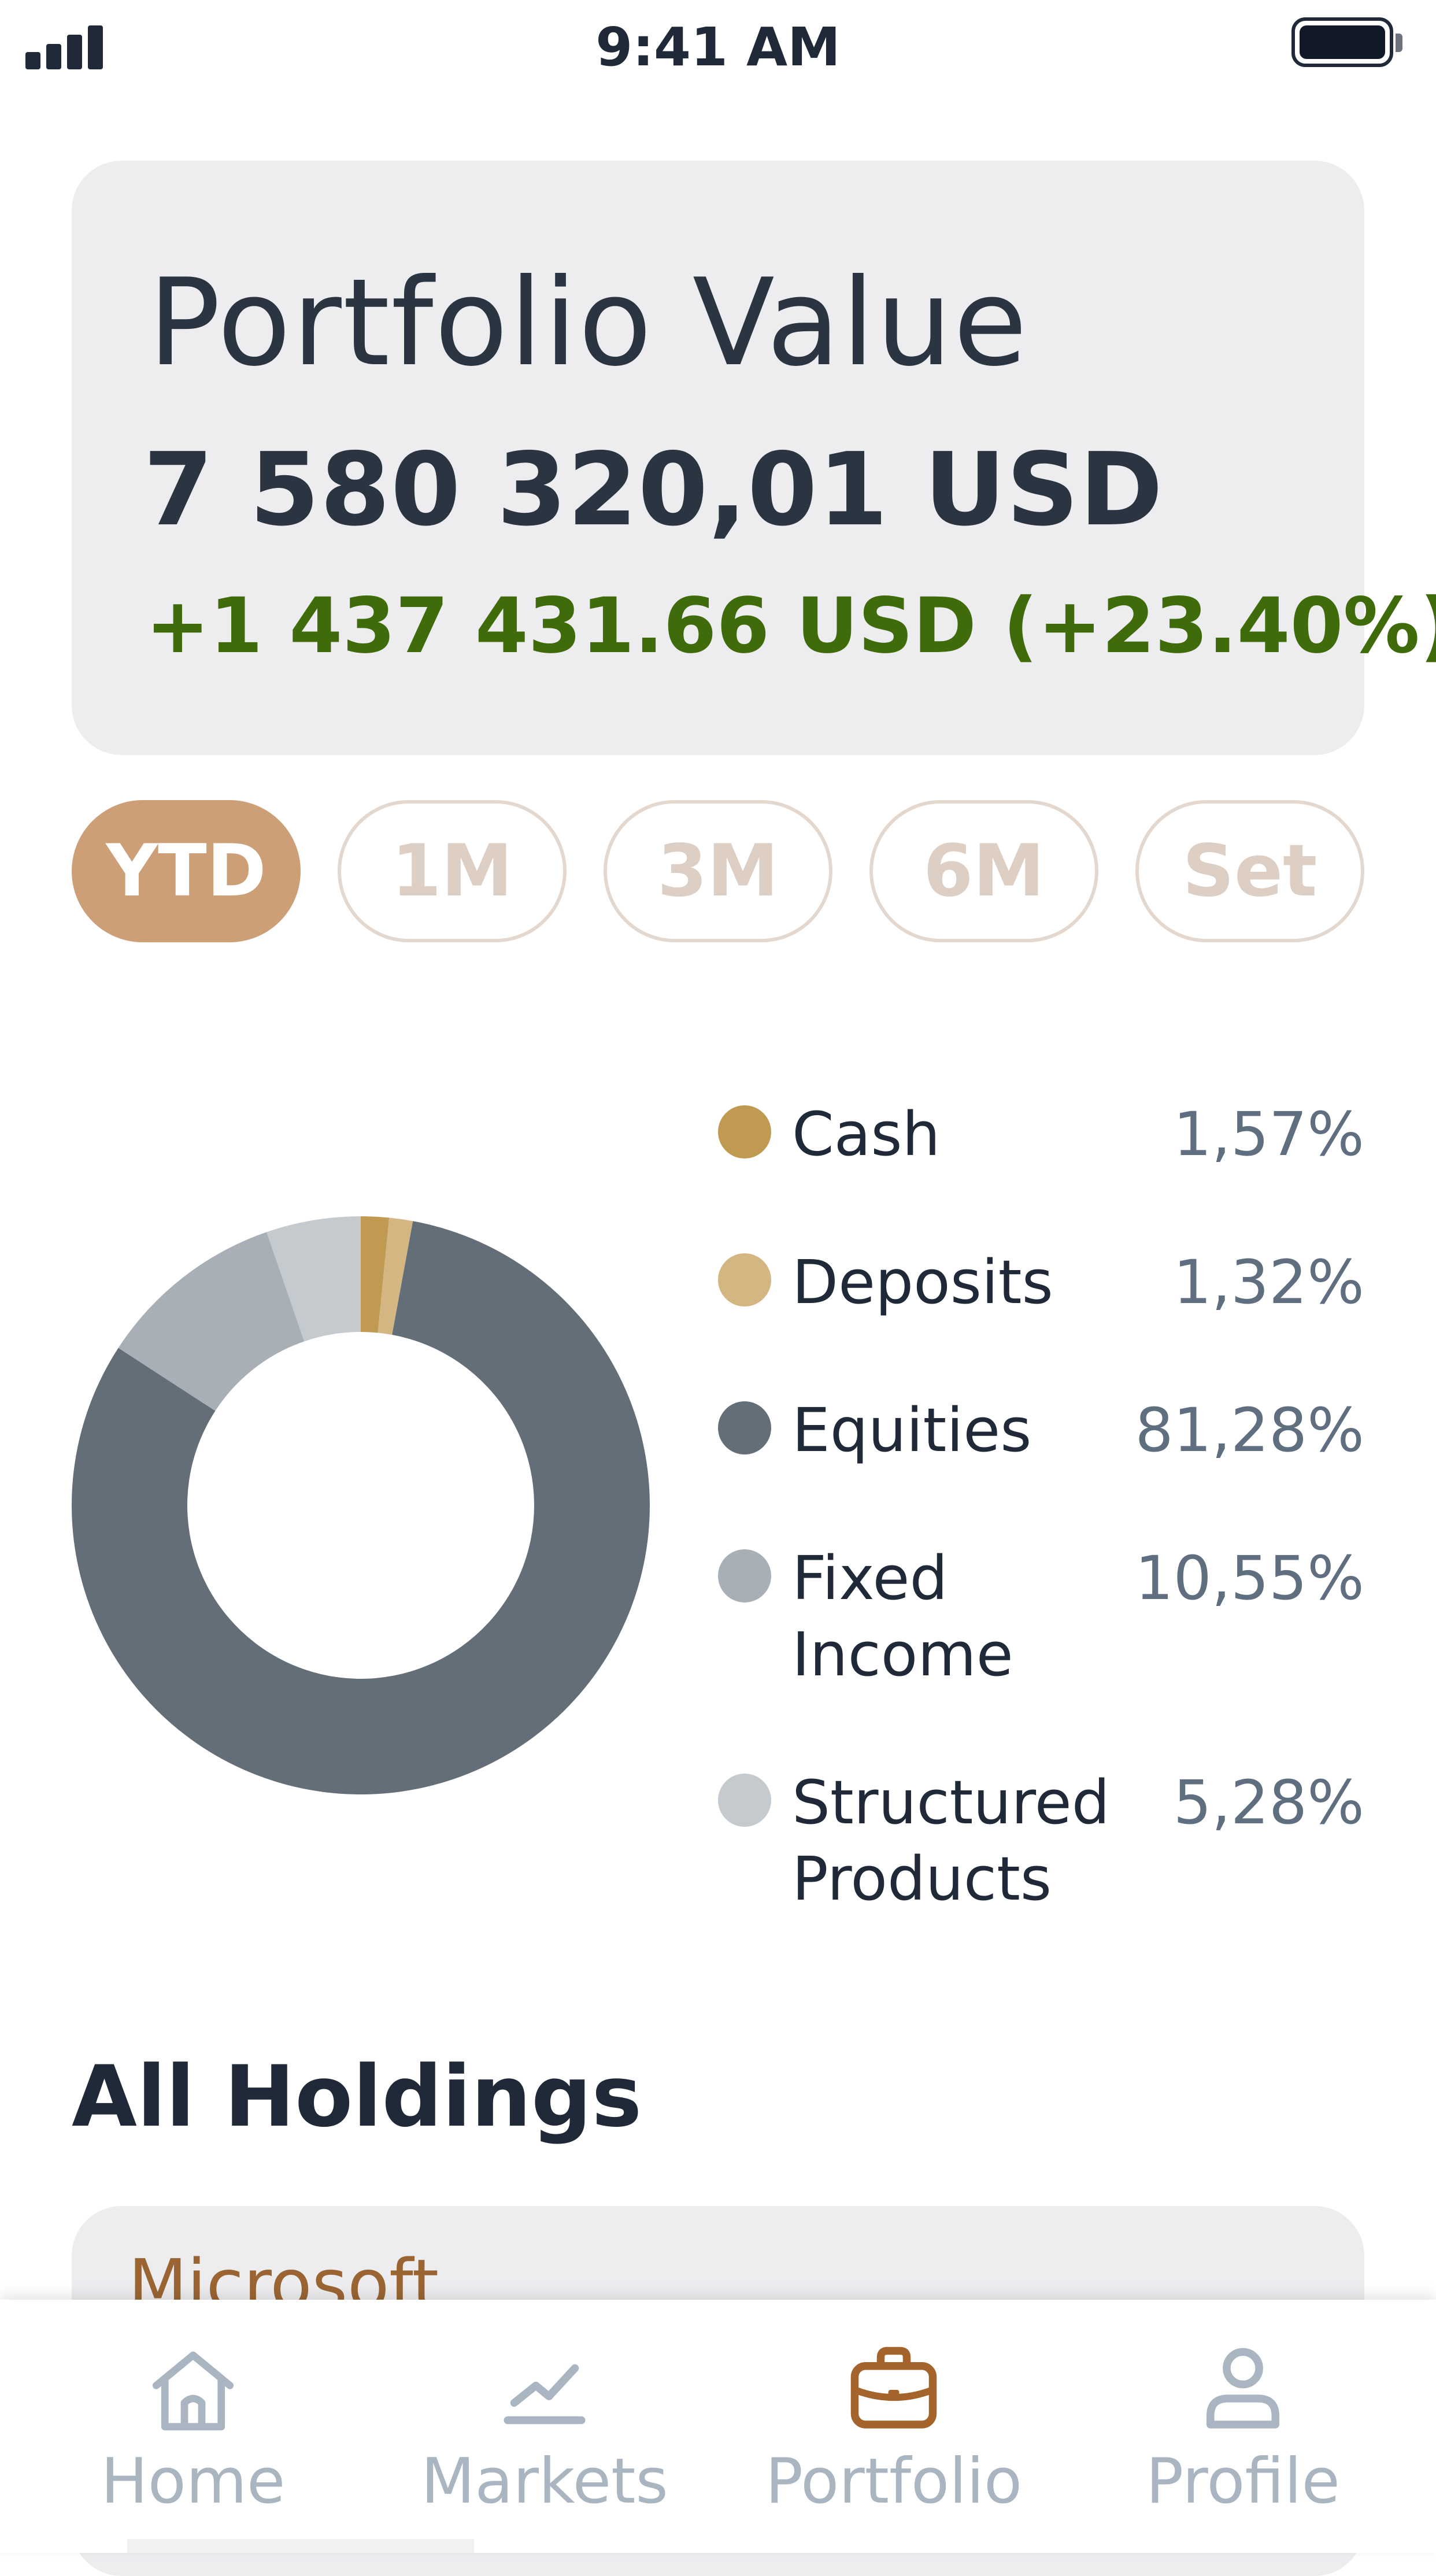  I want to click on scroll-content-peek, so click(300, 2546).